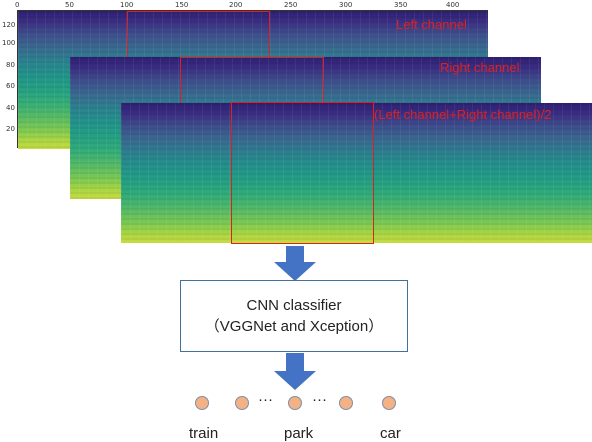 This screenshot has width=592, height=442. Describe the element at coordinates (204, 433) in the screenshot. I see `class-label-train: train` at that location.